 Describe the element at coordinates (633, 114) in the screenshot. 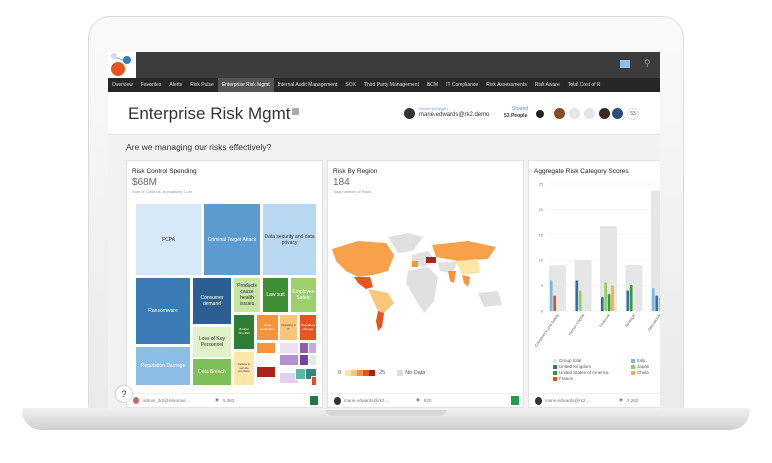

I see `avatar-count: 53` at that location.